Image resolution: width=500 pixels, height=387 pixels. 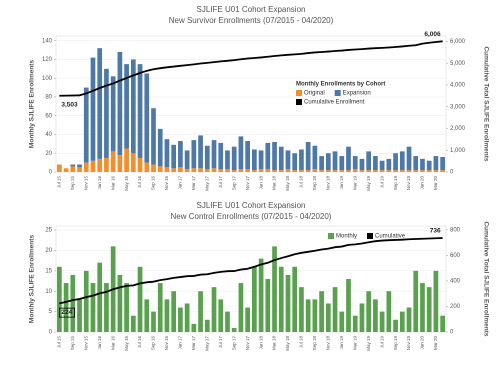 I want to click on legend-label: Monthly, so click(x=346, y=237).